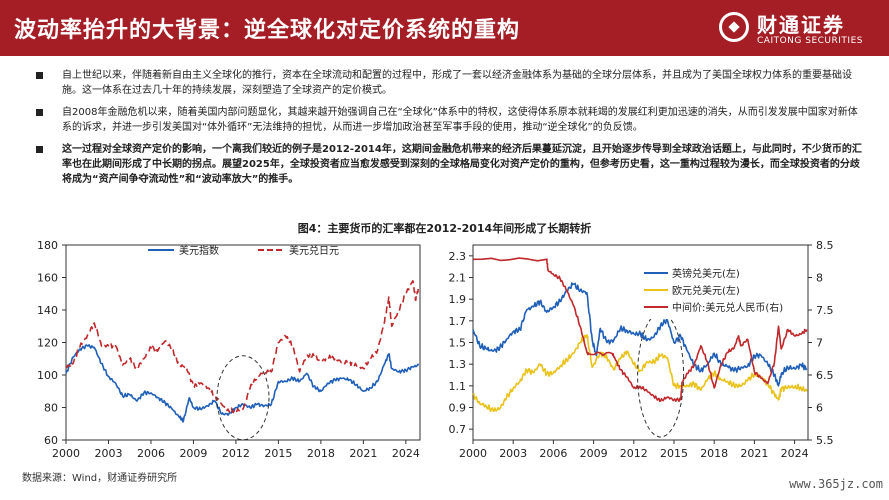 Image resolution: width=889 pixels, height=500 pixels. I want to click on right-legend-label: 英镑兑美元(左), so click(706, 273).